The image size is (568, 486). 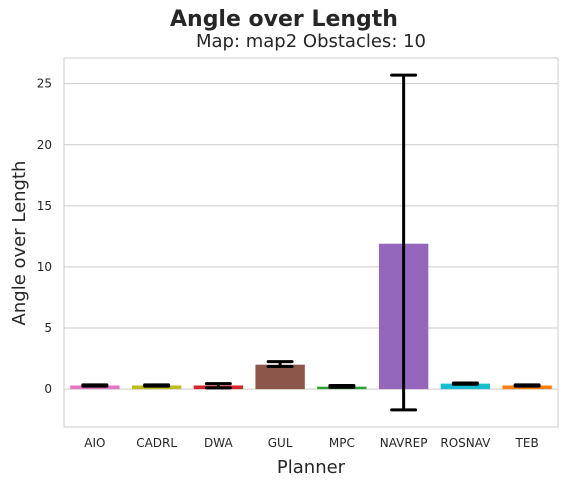 I want to click on y-tick-label: 15, so click(x=44, y=206).